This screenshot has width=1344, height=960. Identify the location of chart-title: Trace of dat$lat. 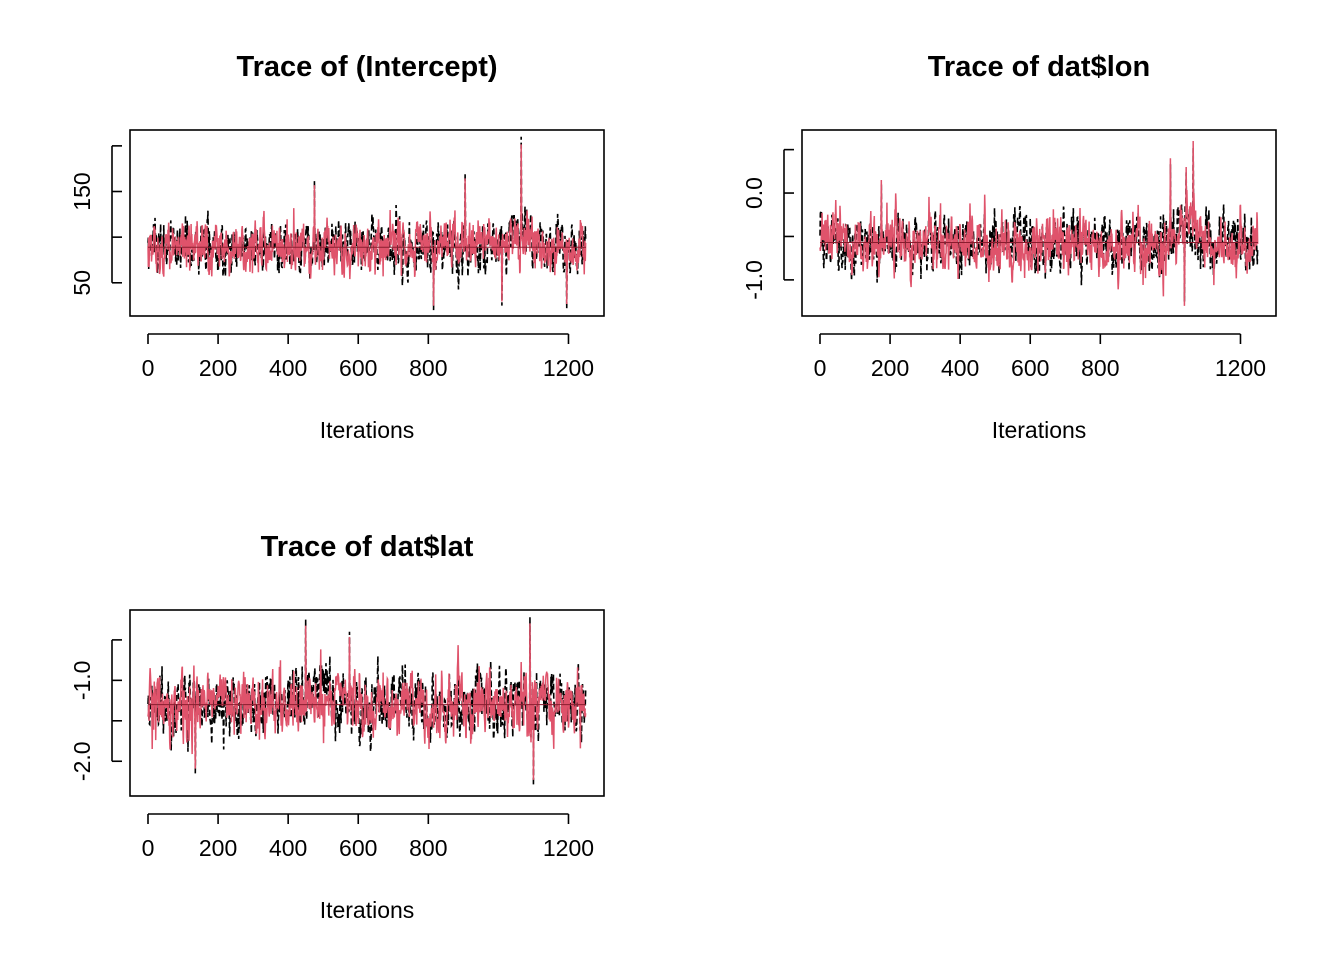
(367, 547).